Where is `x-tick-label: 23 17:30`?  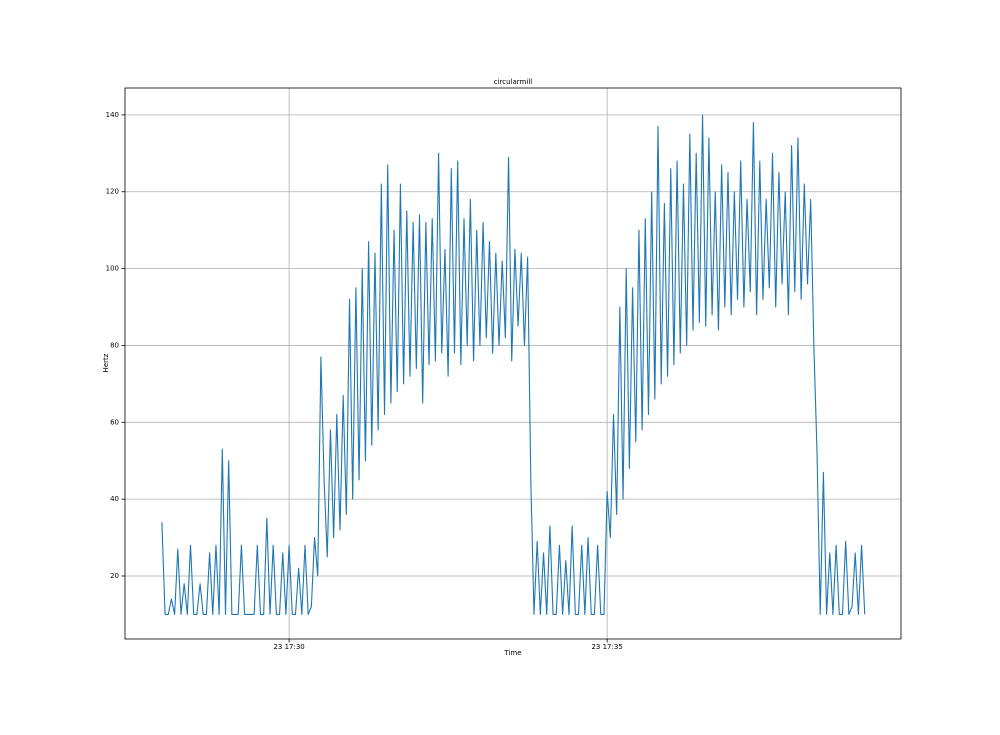
x-tick-label: 23 17:30 is located at coordinates (288, 647).